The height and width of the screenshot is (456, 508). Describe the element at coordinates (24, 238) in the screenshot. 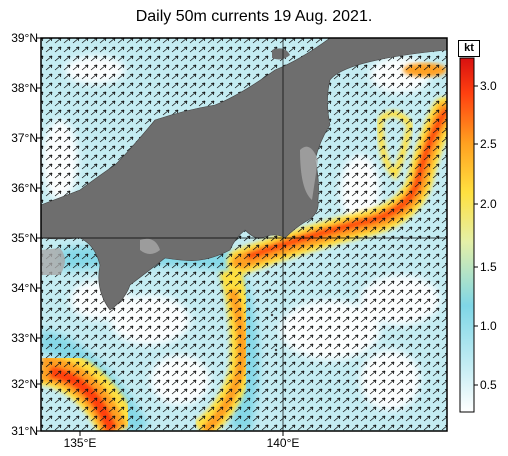

I see `lat-label: 35°N` at that location.